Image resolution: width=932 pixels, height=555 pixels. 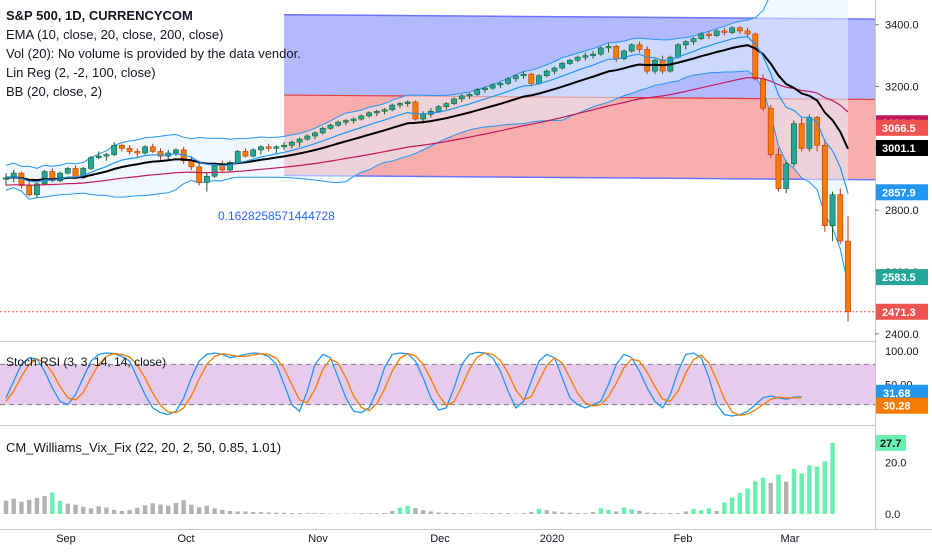 What do you see at coordinates (54, 91) in the screenshot?
I see `legend-bb: BB (20, close, 2)` at bounding box center [54, 91].